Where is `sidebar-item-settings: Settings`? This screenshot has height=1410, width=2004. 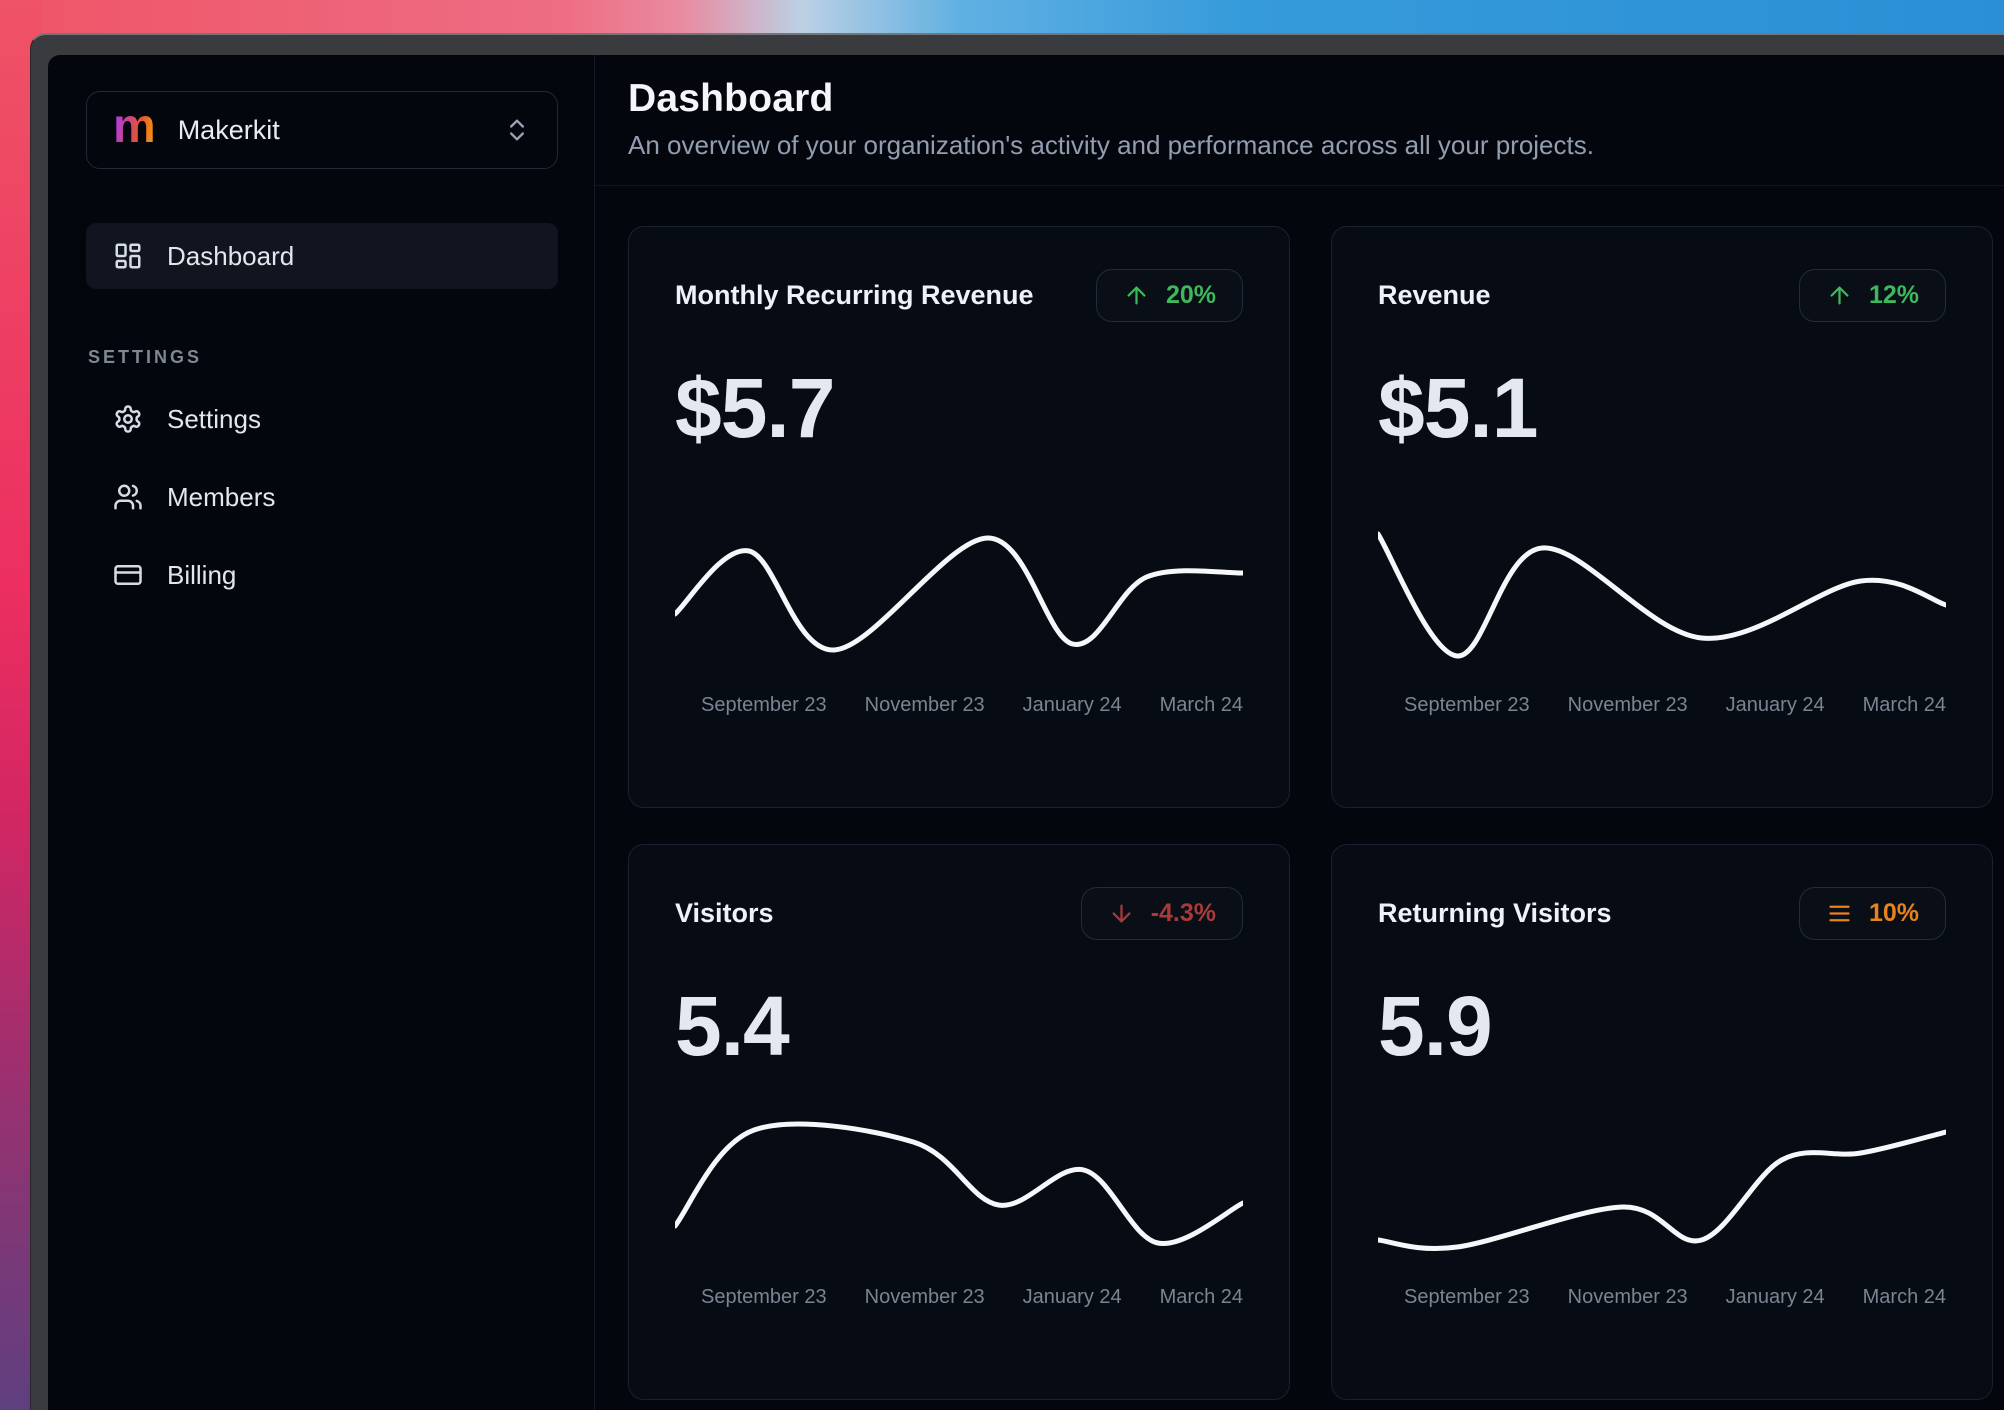
sidebar-item-settings: Settings is located at coordinates (322, 419).